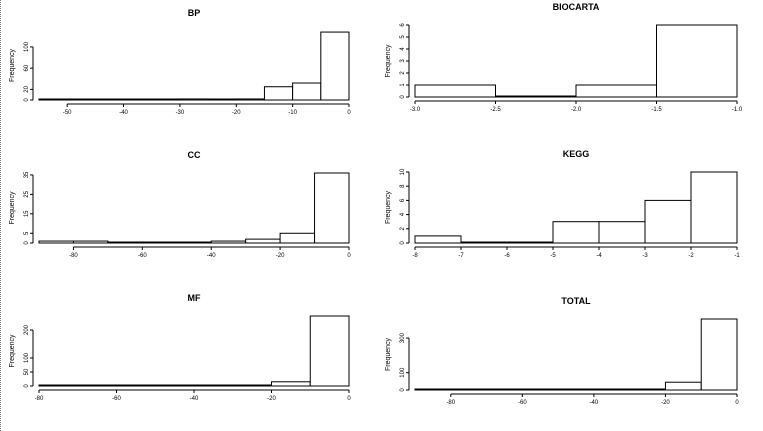 This screenshot has height=431, width=763. What do you see at coordinates (461, 256) in the screenshot?
I see `x-tick-label: -7` at bounding box center [461, 256].